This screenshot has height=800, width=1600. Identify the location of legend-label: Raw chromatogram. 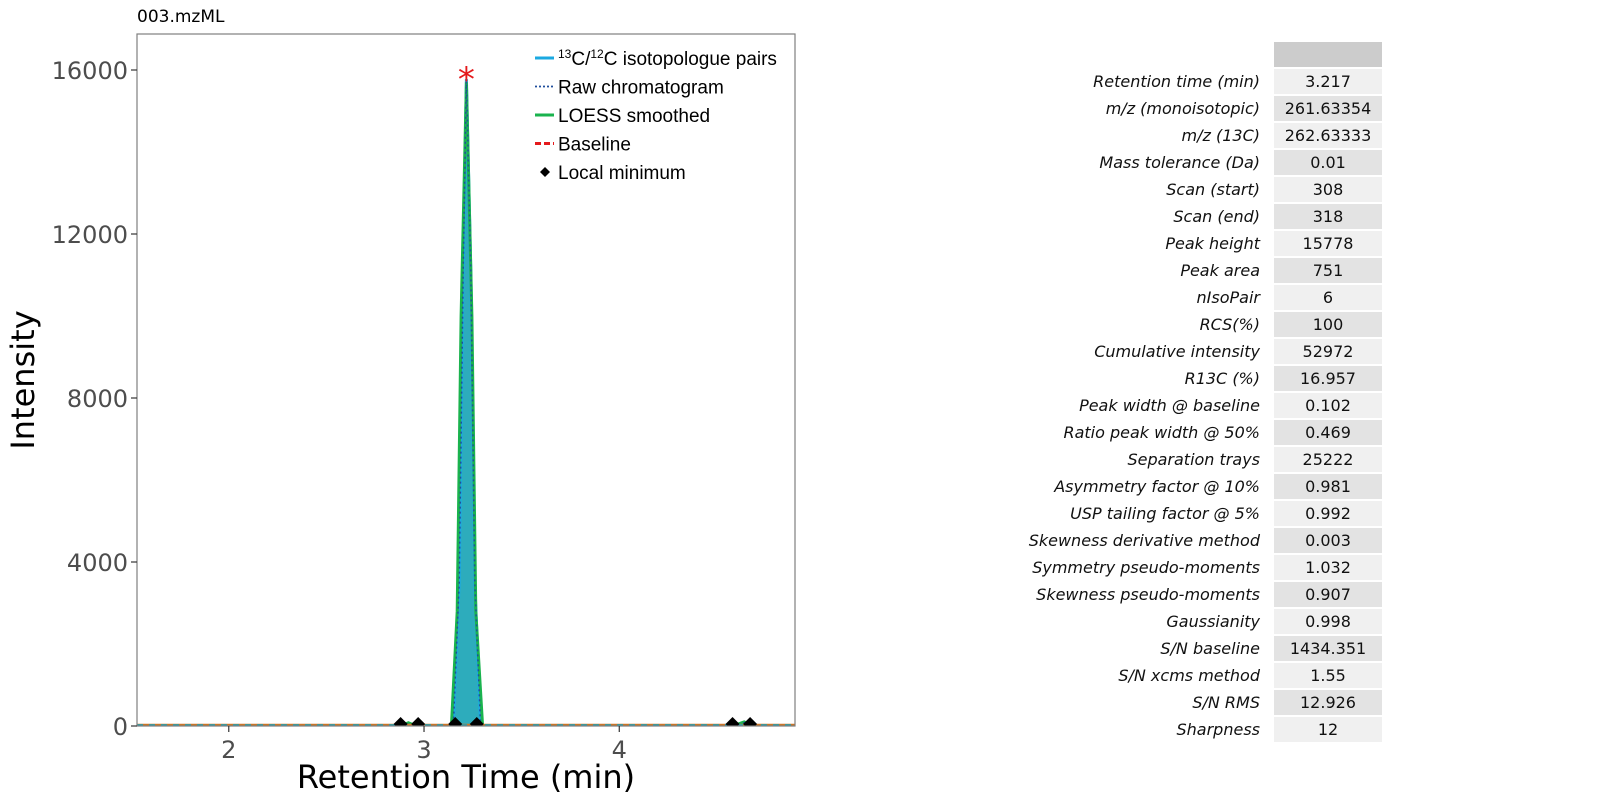
(641, 88).